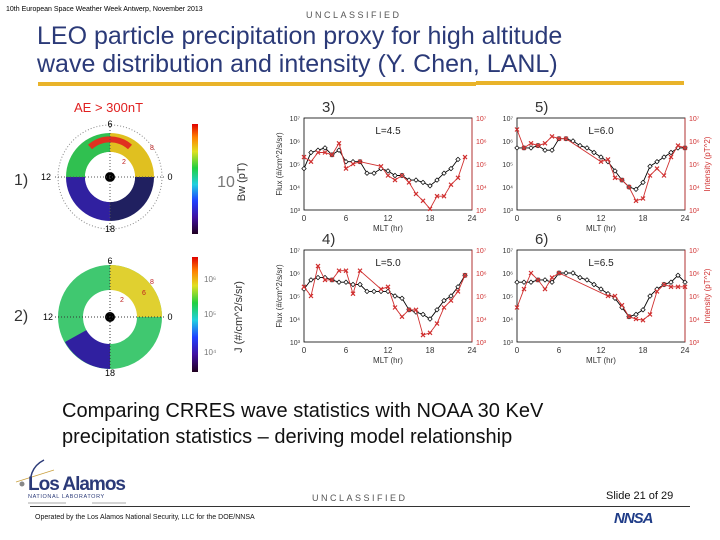 Image resolution: width=720 pixels, height=540 pixels. I want to click on colorbar-tick: 10⁶, so click(210, 279).